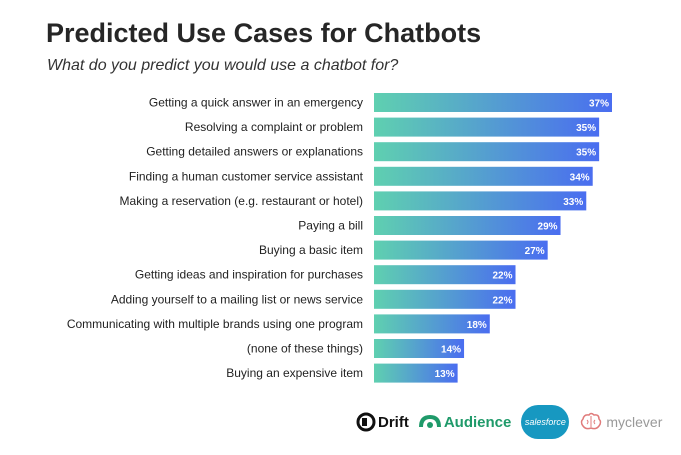 The image size is (681, 455). I want to click on bar-value-label: 29%, so click(548, 227).